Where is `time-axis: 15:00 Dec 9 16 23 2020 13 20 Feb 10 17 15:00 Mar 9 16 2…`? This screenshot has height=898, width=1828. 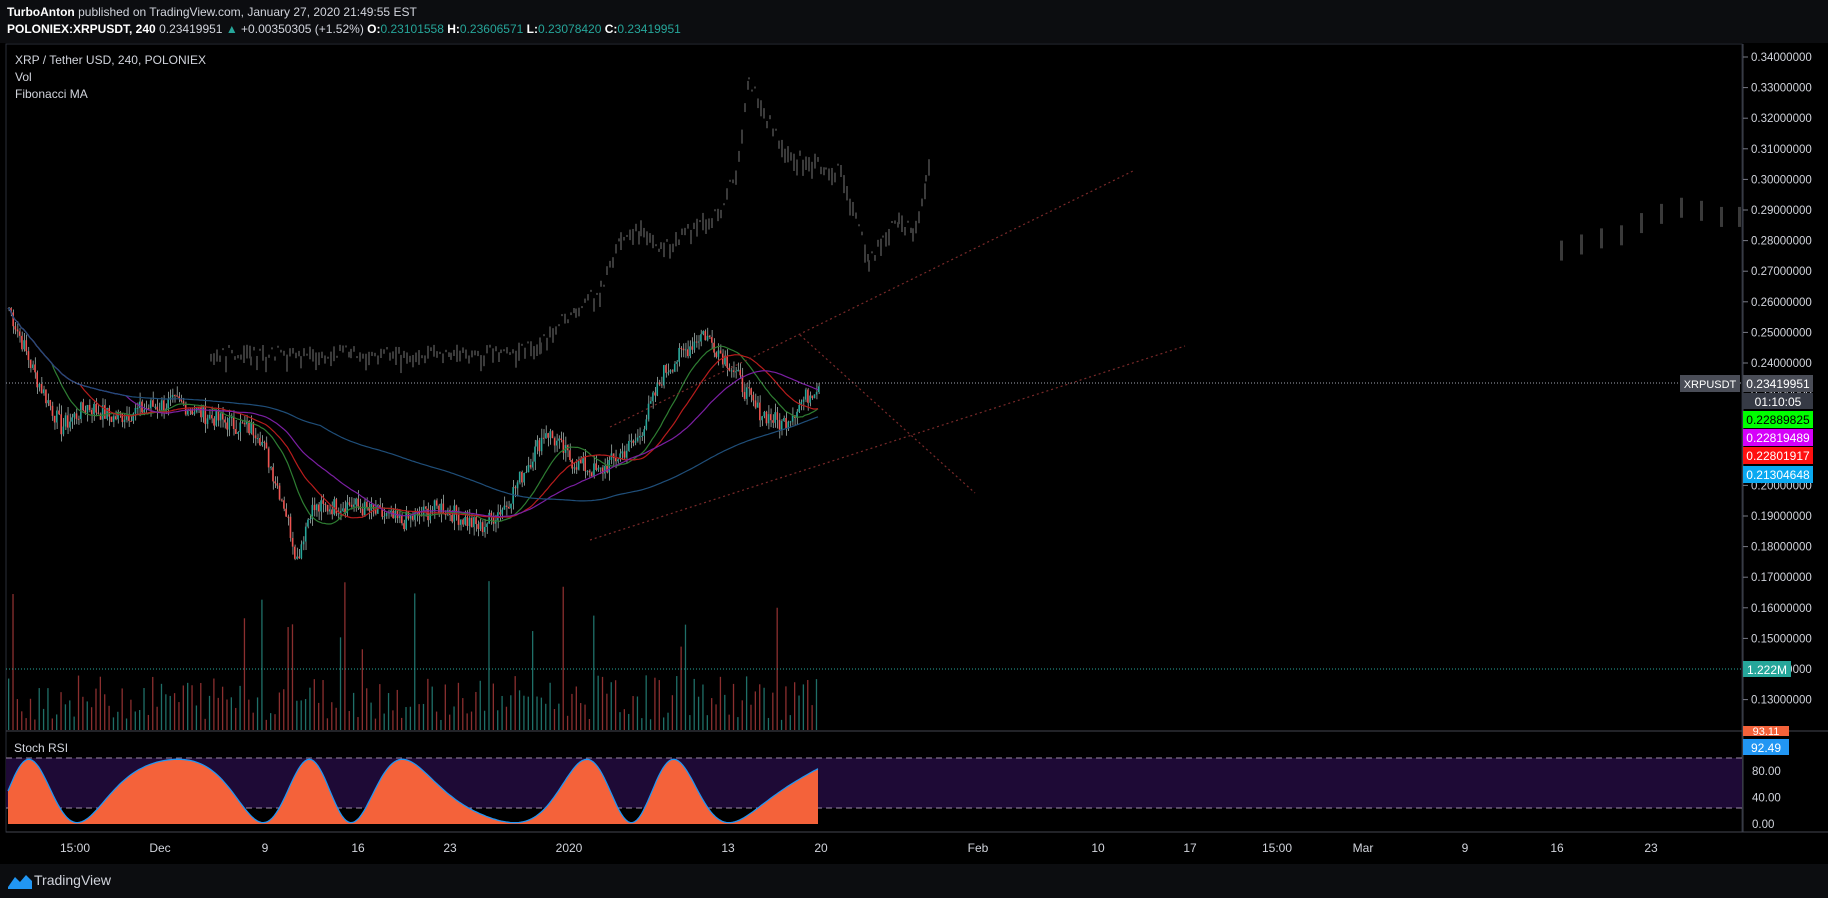 time-axis: 15:00 Dec 9 16 23 2020 13 20 Feb 10 17 15:00 Mar 9 16 2… is located at coordinates (859, 848).